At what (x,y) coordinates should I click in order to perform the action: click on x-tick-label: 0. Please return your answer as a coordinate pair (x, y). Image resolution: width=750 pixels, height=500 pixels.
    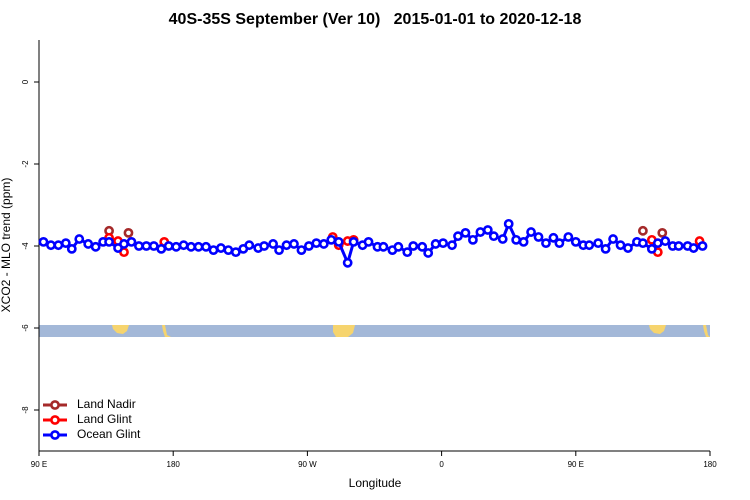
    Looking at the image, I should click on (441, 464).